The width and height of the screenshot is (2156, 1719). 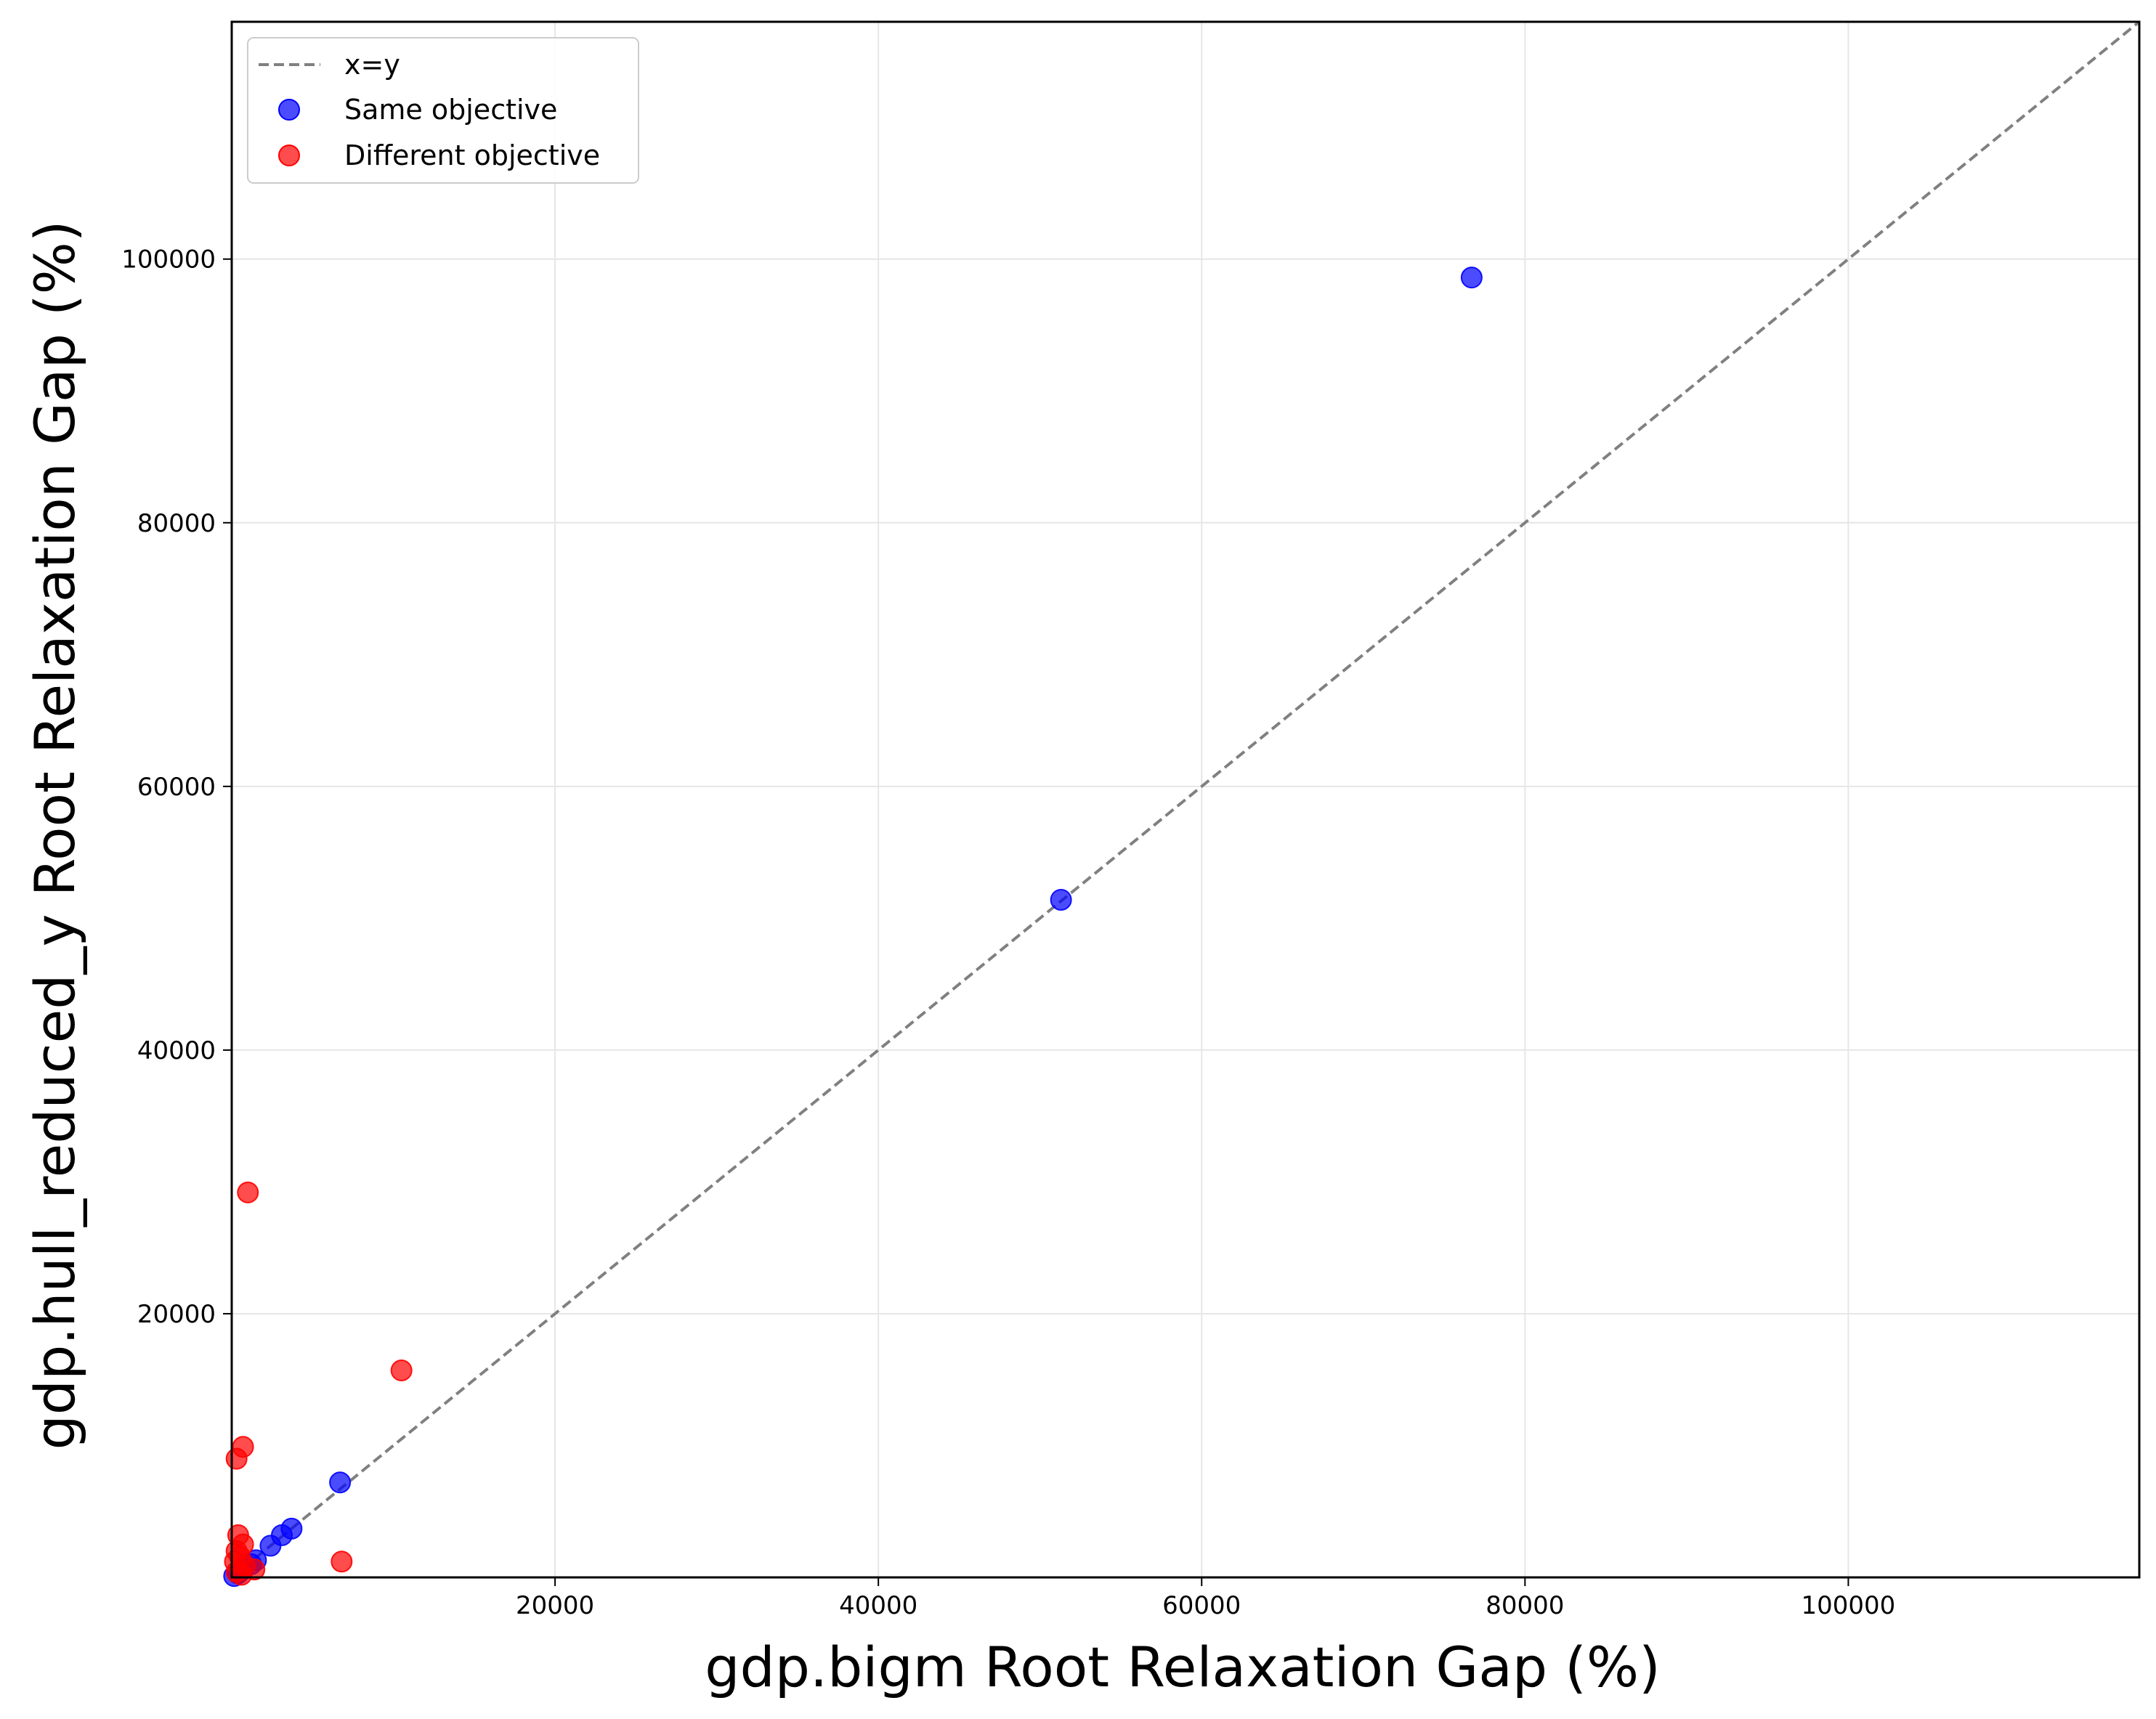 I want to click on x-tick-label: 80000, so click(x=1525, y=1605).